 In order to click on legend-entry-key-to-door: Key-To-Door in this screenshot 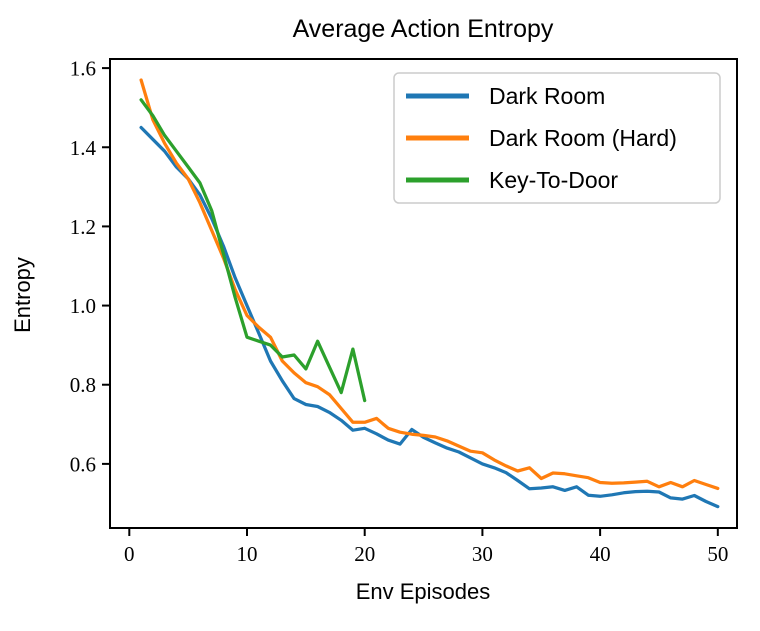, I will do `click(512, 180)`.